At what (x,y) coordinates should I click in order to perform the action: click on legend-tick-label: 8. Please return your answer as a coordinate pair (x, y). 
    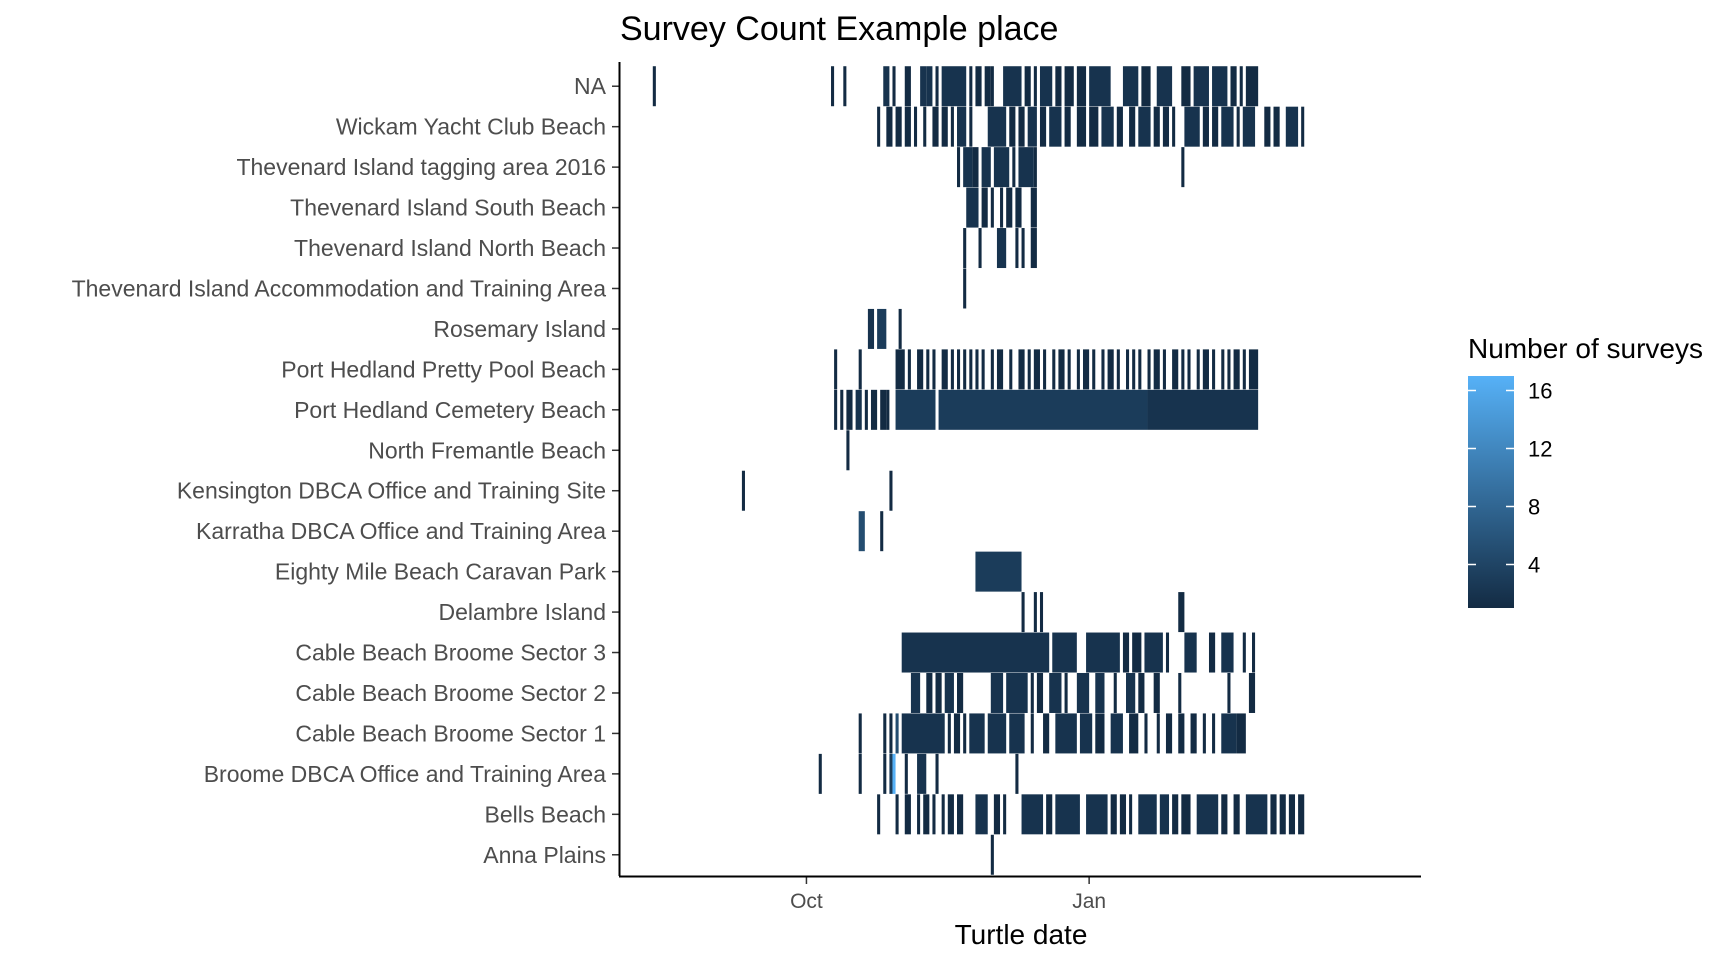
    Looking at the image, I should click on (1534, 507).